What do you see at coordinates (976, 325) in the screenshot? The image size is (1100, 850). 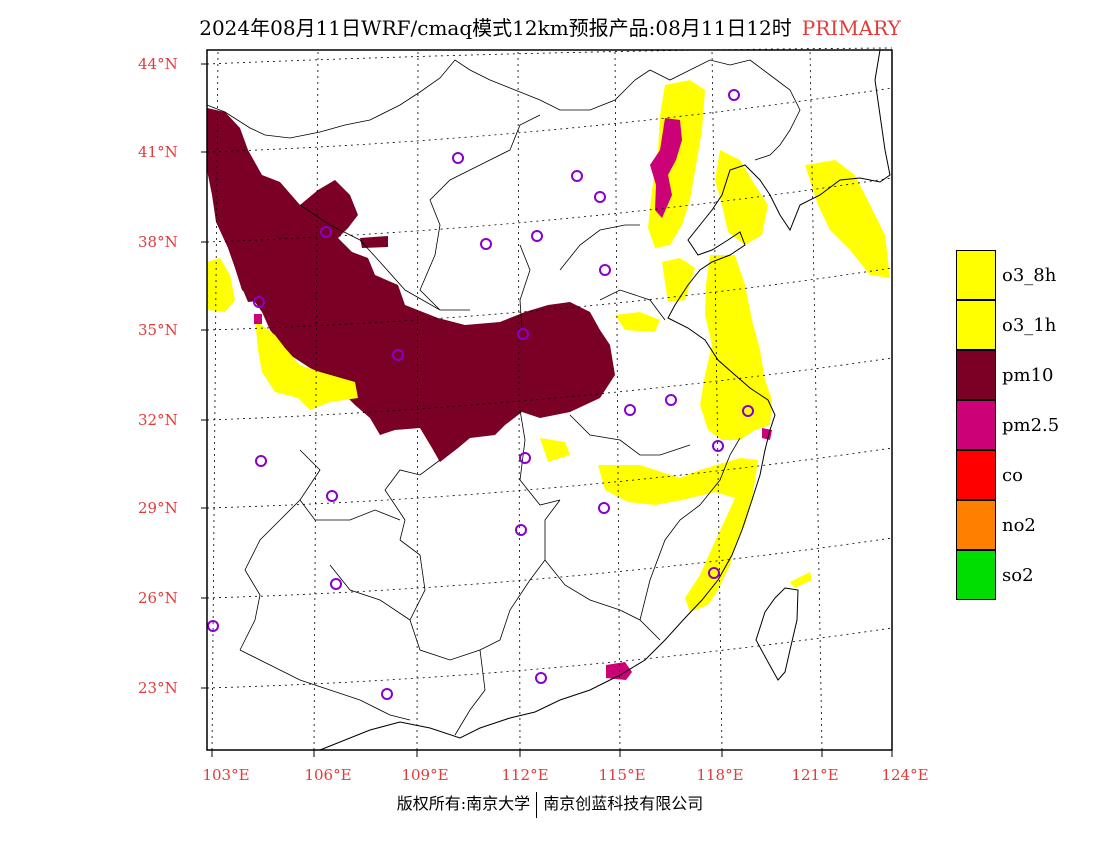 I see `legend-swatch-o3-1h` at bounding box center [976, 325].